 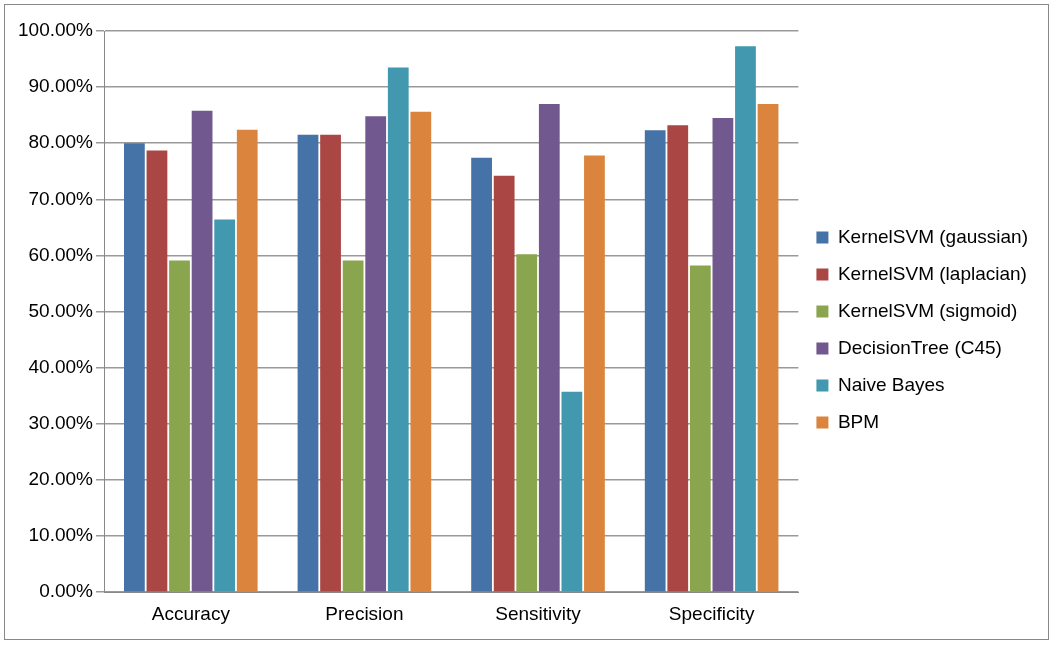 I want to click on x-tick-label: Precision, so click(x=364, y=613).